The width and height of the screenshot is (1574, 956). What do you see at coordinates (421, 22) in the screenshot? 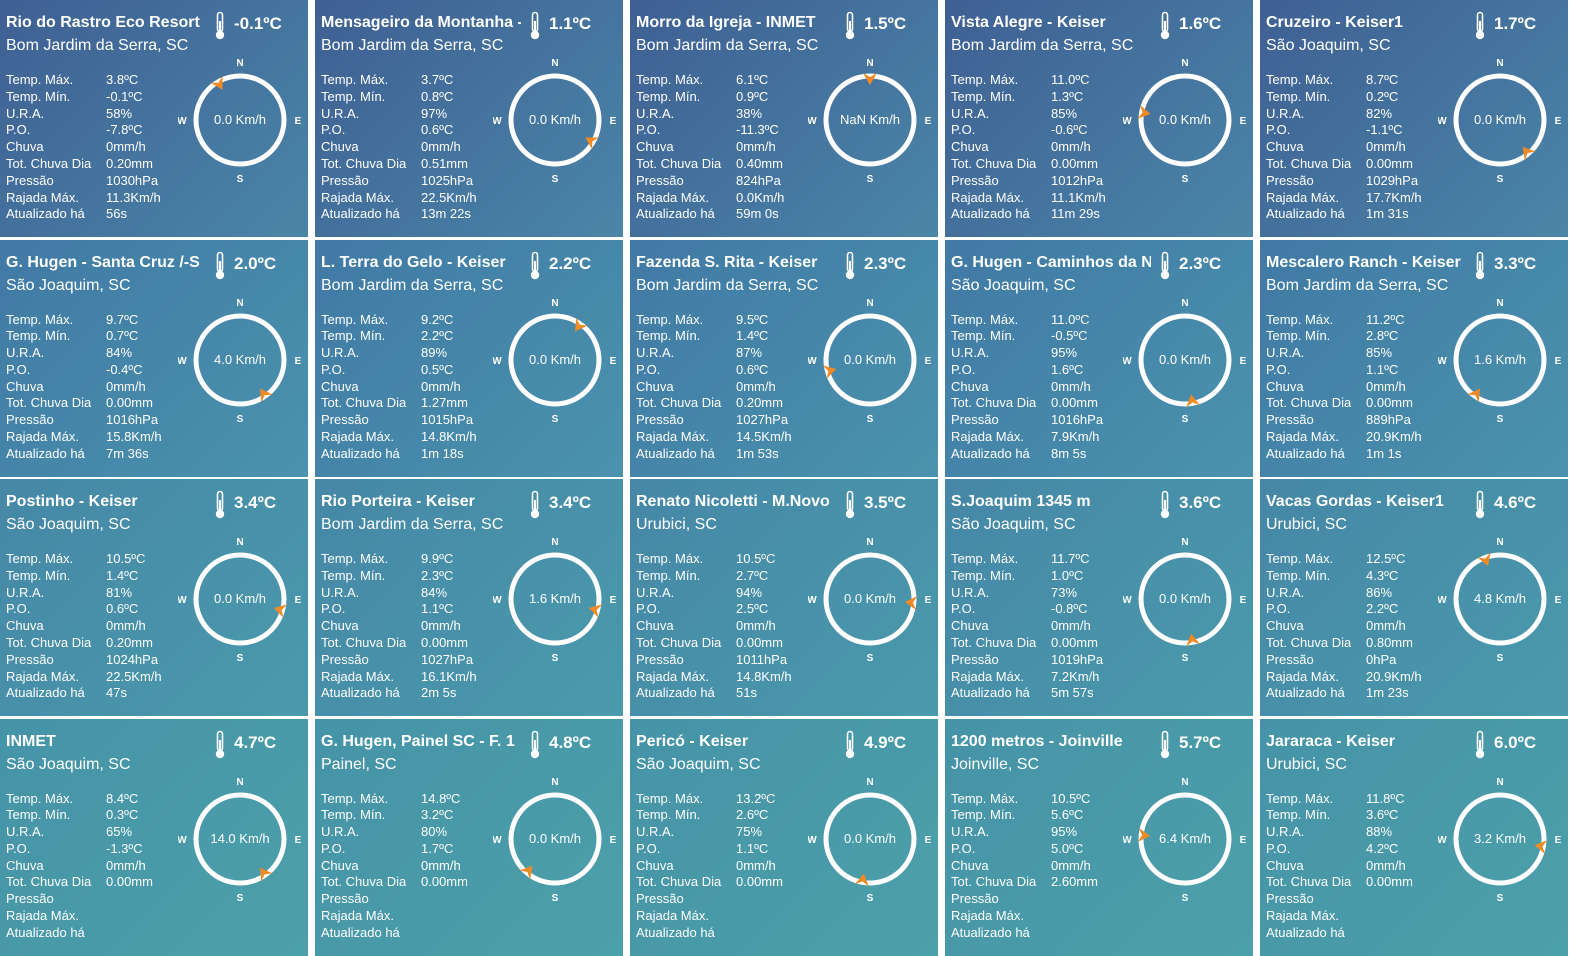
I see `station-name: Mensageiro da Montanha -` at bounding box center [421, 22].